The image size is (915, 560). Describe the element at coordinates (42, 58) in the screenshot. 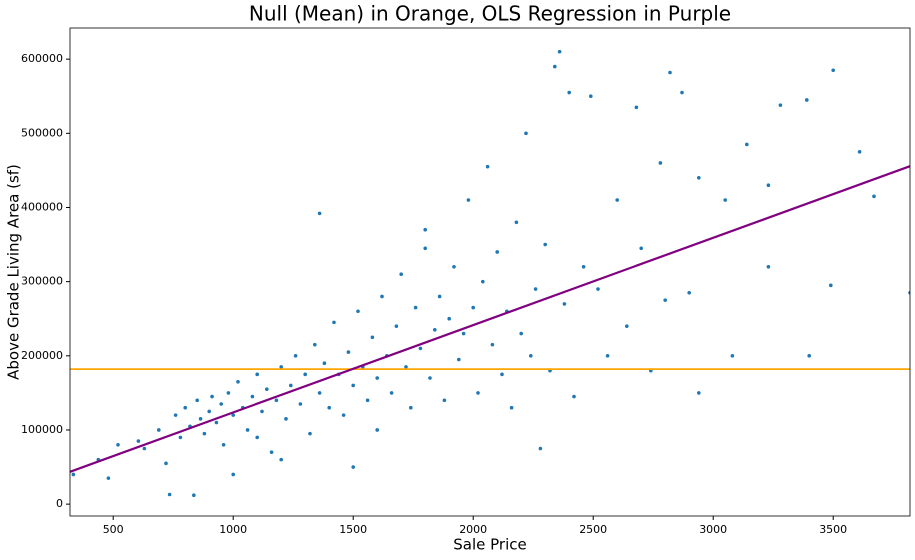

I see `y-tick-label: 600000` at that location.